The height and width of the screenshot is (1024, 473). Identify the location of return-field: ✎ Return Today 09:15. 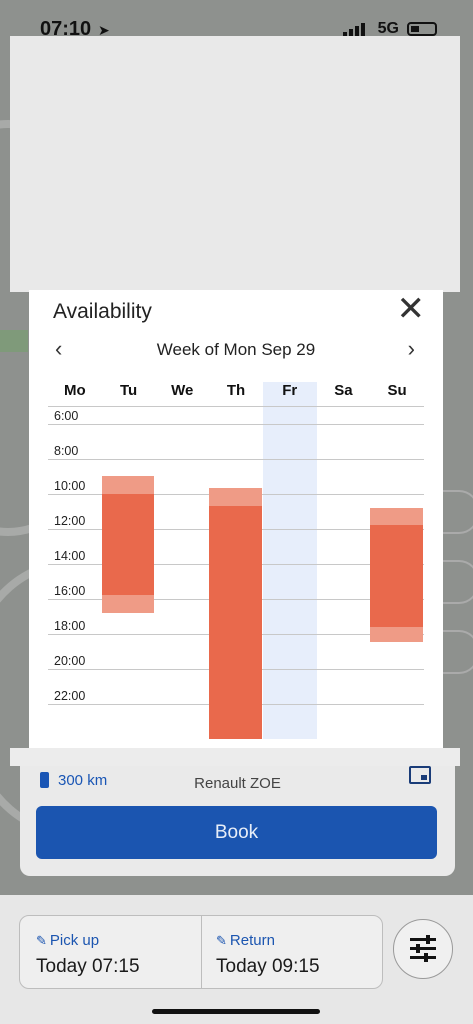
(292, 952).